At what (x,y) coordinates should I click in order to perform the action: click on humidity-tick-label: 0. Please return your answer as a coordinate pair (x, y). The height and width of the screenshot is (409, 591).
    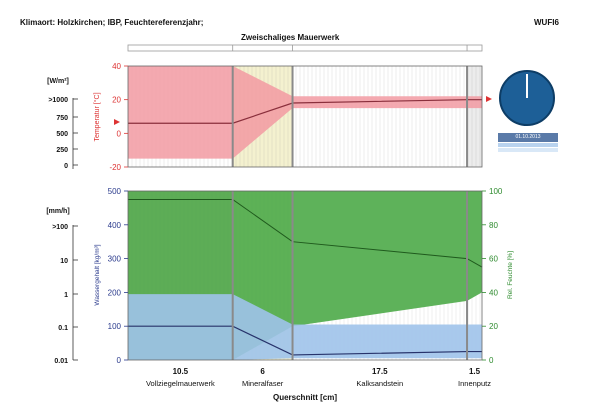
    Looking at the image, I should click on (491, 360).